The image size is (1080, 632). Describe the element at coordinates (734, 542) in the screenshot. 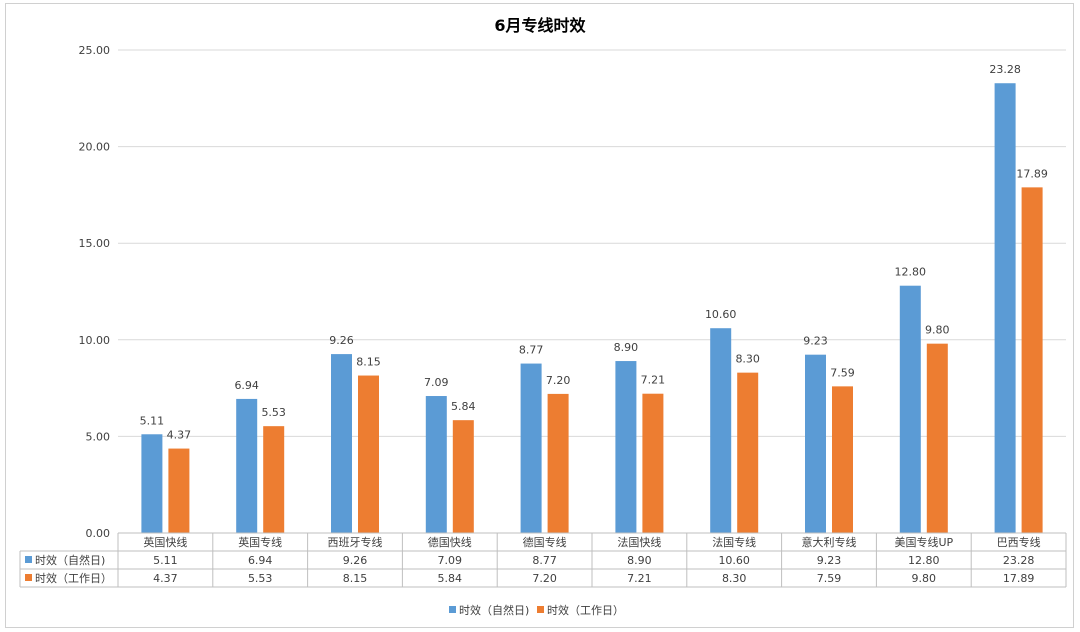

I see `category-label: 法国专线` at that location.